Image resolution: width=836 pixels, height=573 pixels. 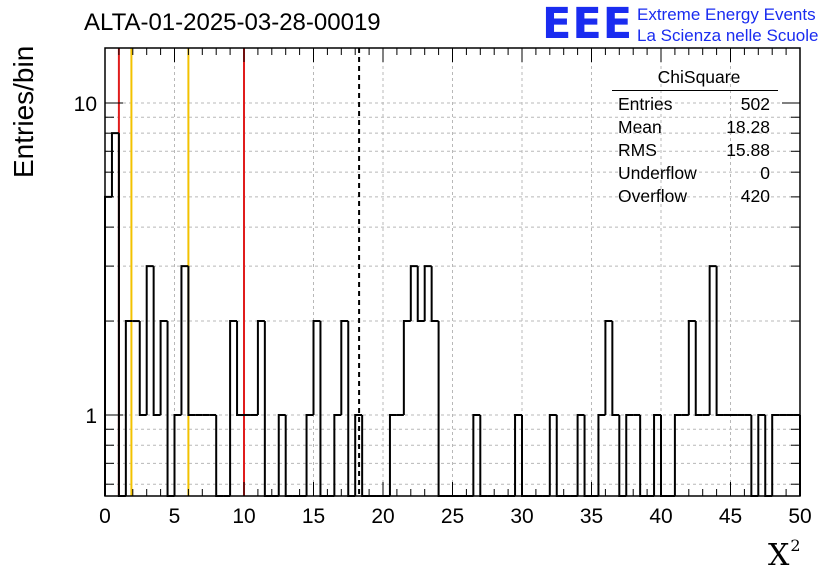 I want to click on stat-value: 502, so click(x=755, y=104).